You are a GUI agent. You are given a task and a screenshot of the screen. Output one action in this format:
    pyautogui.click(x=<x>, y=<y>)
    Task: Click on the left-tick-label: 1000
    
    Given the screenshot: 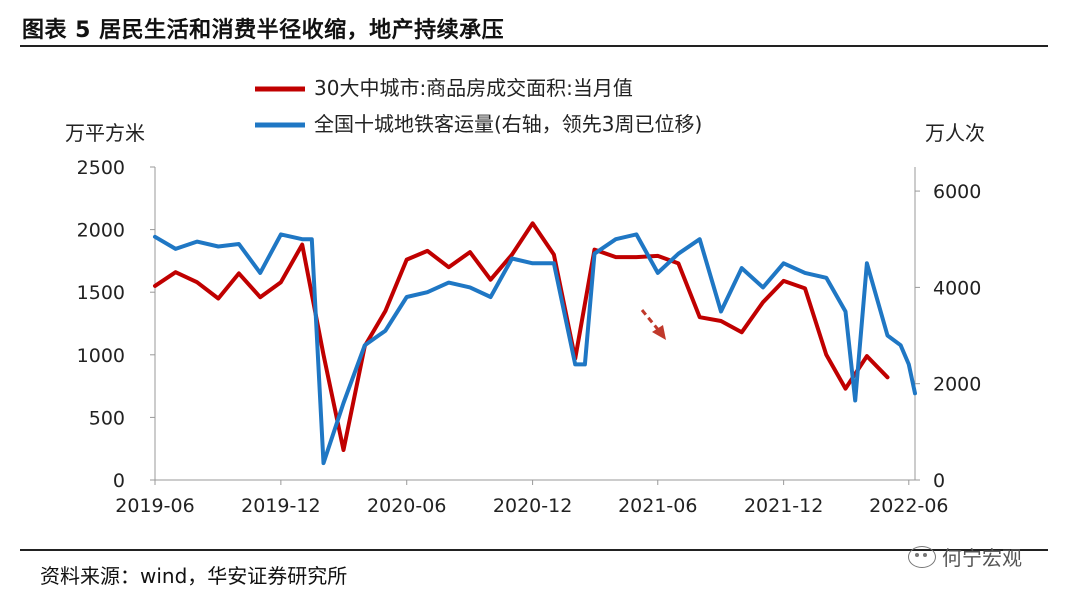 What is the action you would take?
    pyautogui.click(x=101, y=356)
    